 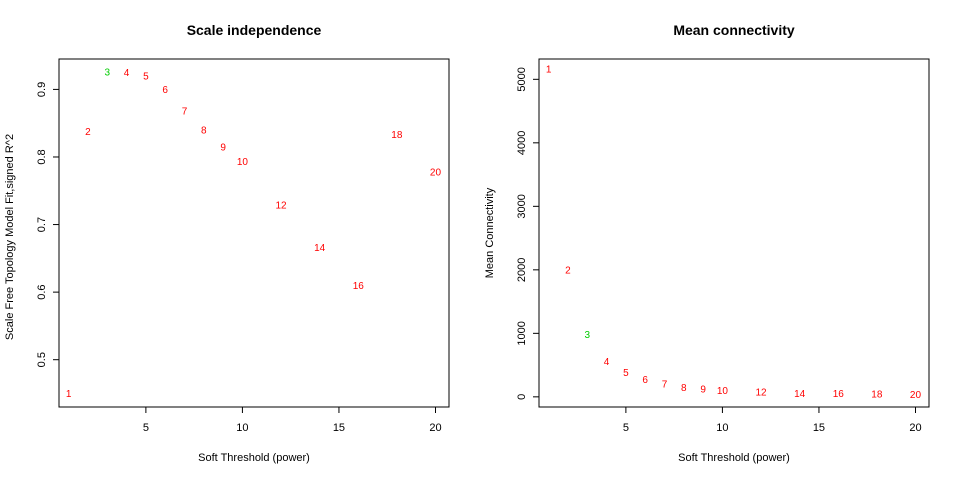 What do you see at coordinates (42, 224) in the screenshot?
I see `y-tick-label: 0.7` at bounding box center [42, 224].